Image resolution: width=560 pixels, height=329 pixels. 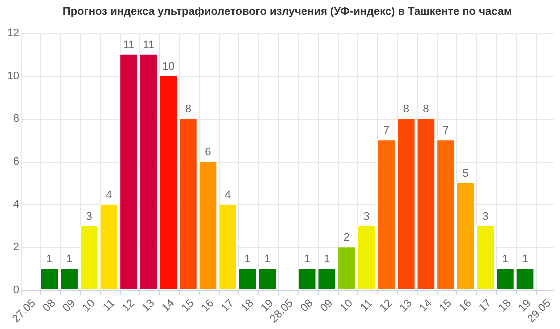 What do you see at coordinates (465, 174) in the screenshot?
I see `data-label: 5` at bounding box center [465, 174].